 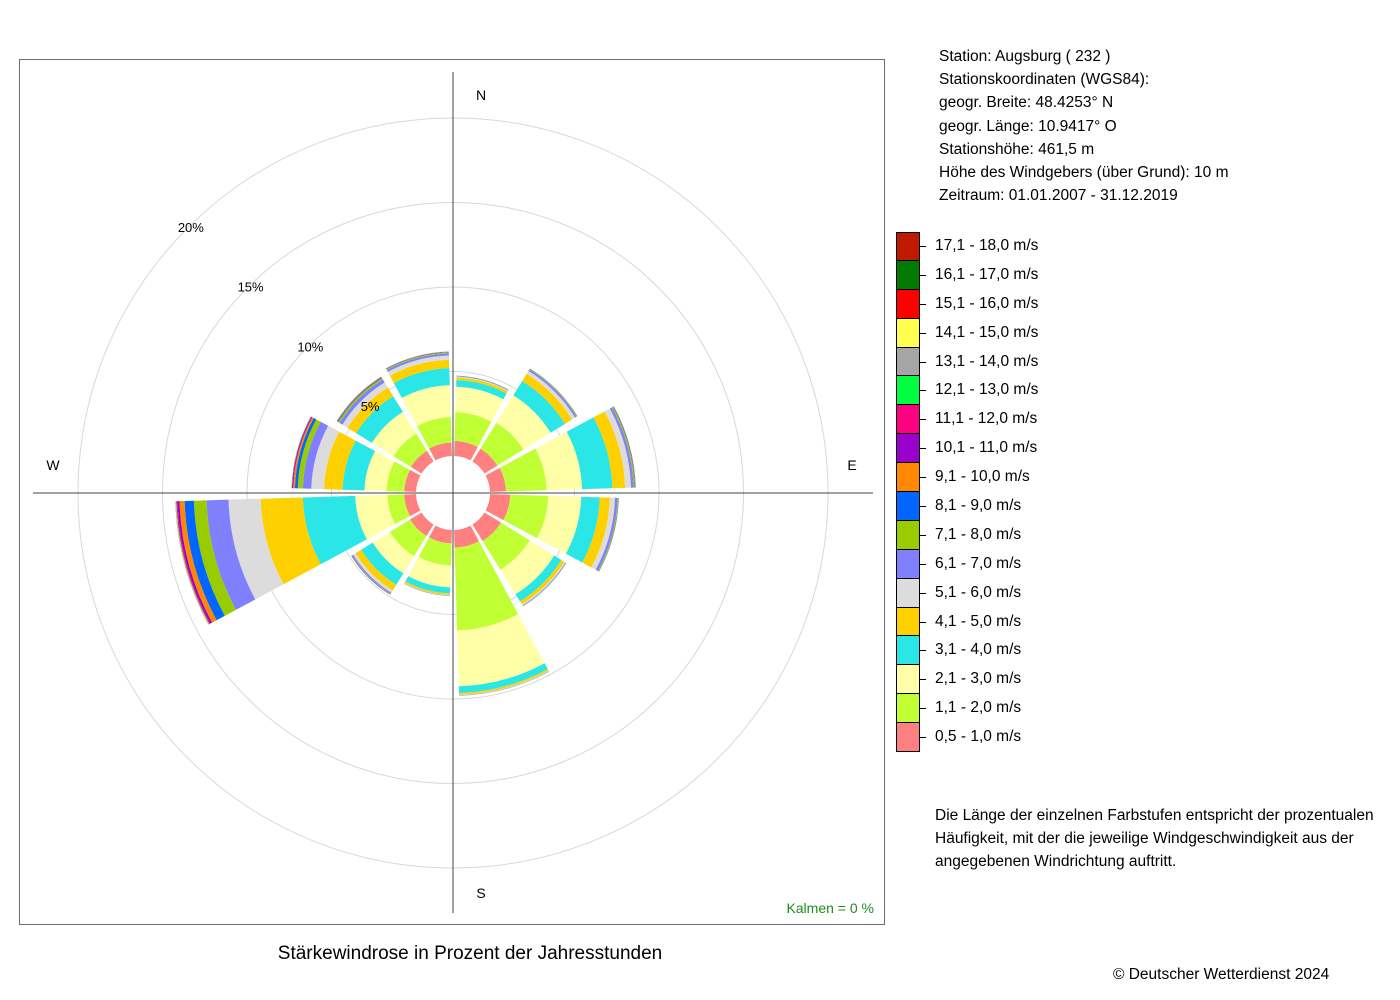 What do you see at coordinates (1026, 103) in the screenshot?
I see `station-latitude: geogr. Breite: 48.4253° N` at bounding box center [1026, 103].